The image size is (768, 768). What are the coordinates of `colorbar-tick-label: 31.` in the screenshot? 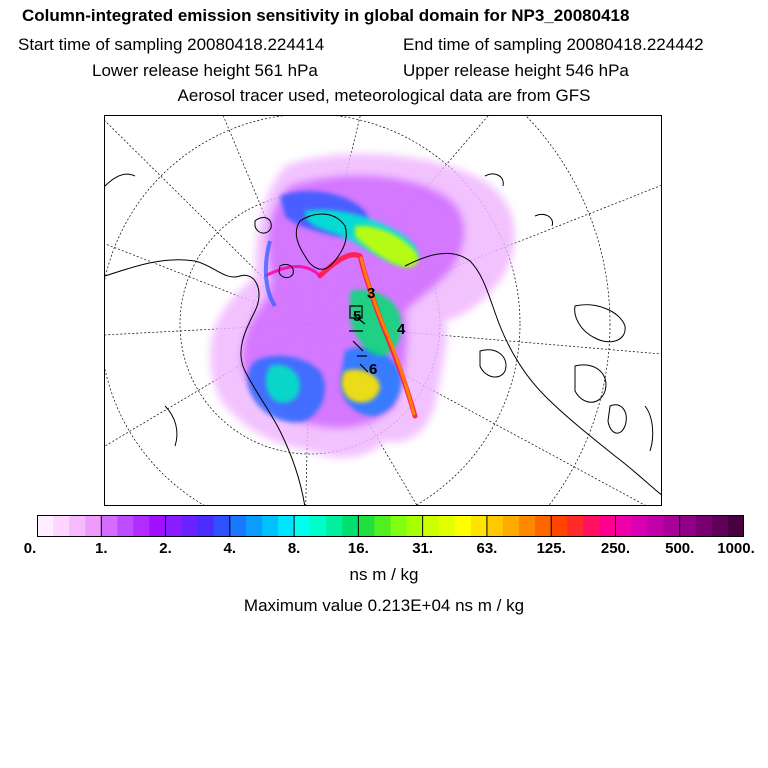 It's located at (423, 548).